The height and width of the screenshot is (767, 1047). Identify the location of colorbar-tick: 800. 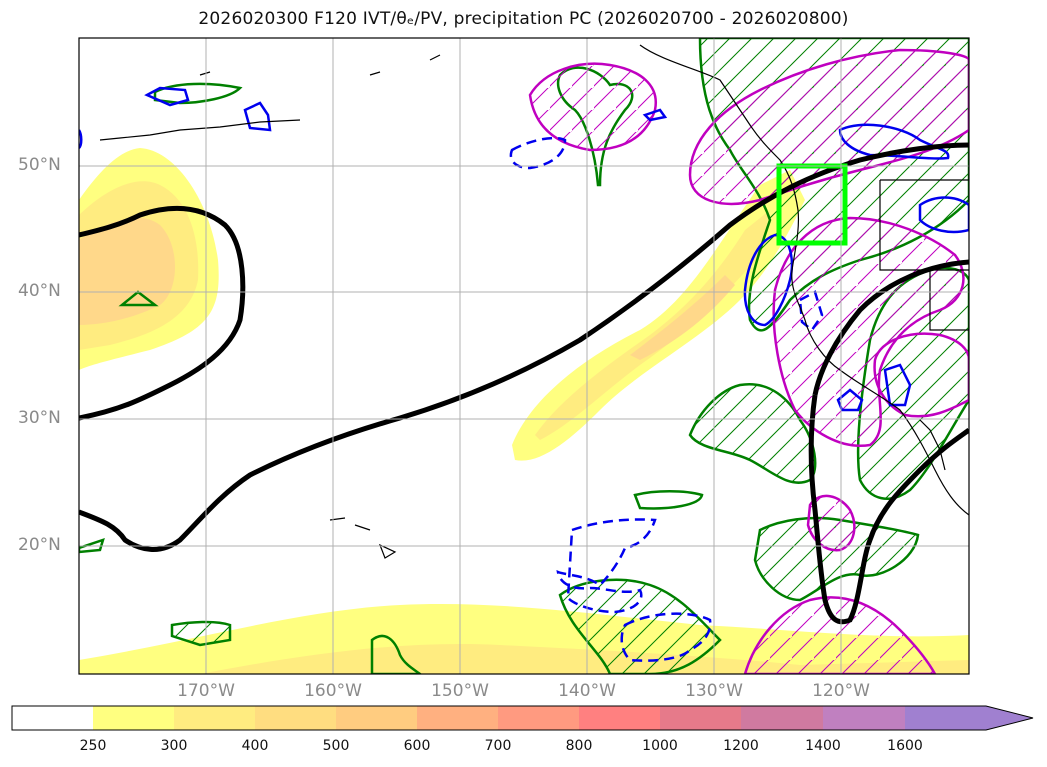
(579, 746).